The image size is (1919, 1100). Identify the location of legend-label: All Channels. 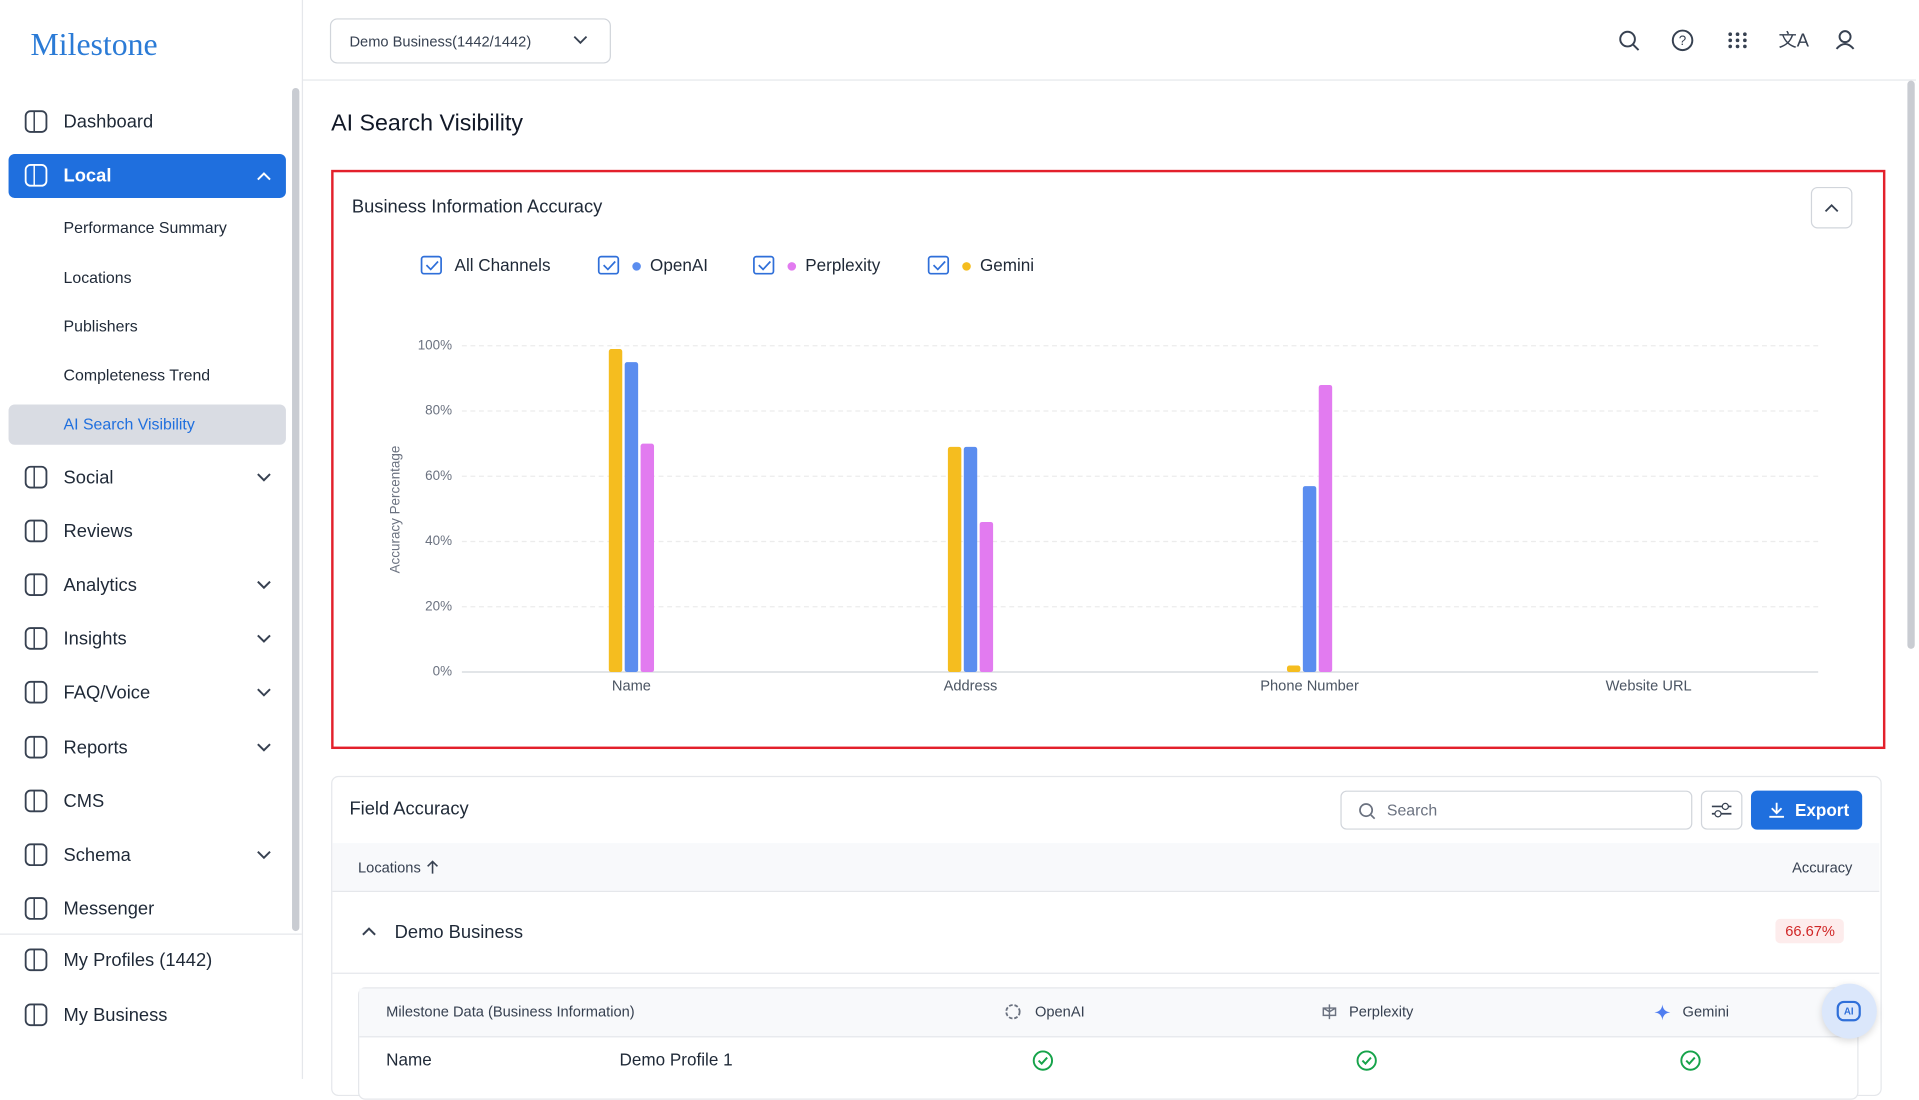
(503, 265).